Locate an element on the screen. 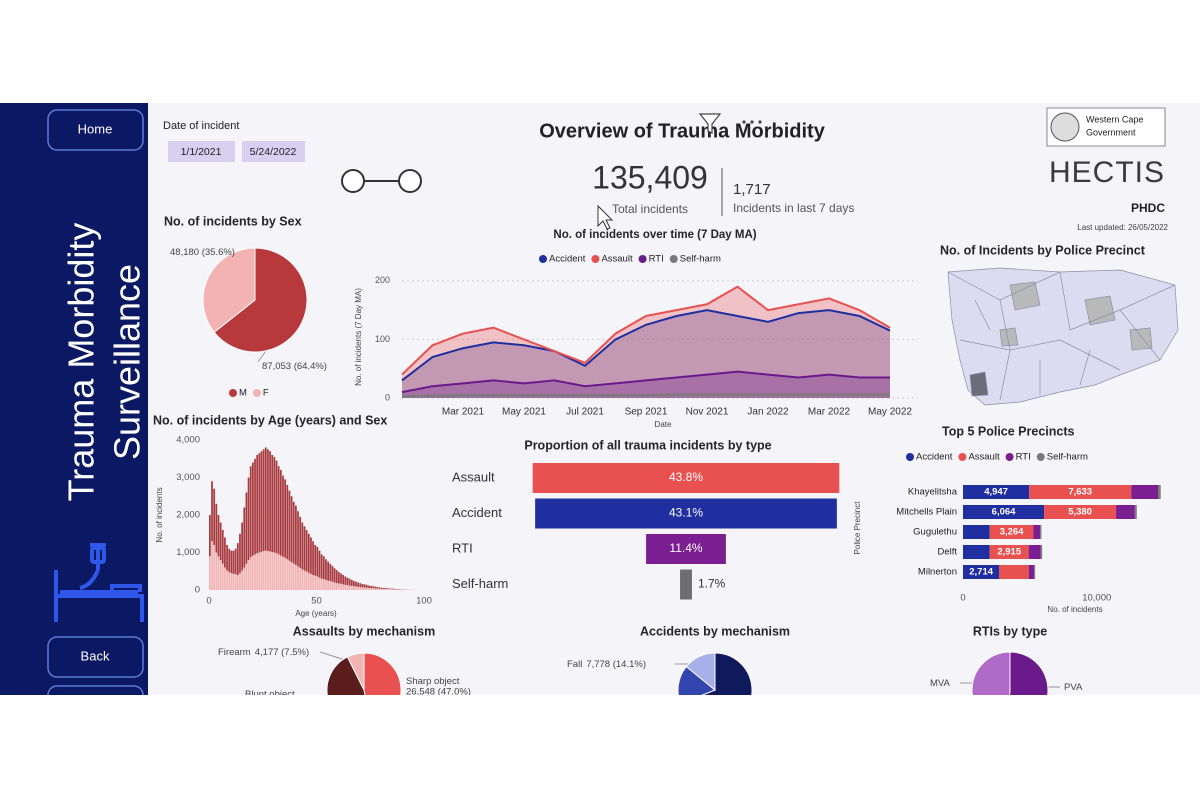 The image size is (1200, 800). pie-category: PVA is located at coordinates (1073, 687).